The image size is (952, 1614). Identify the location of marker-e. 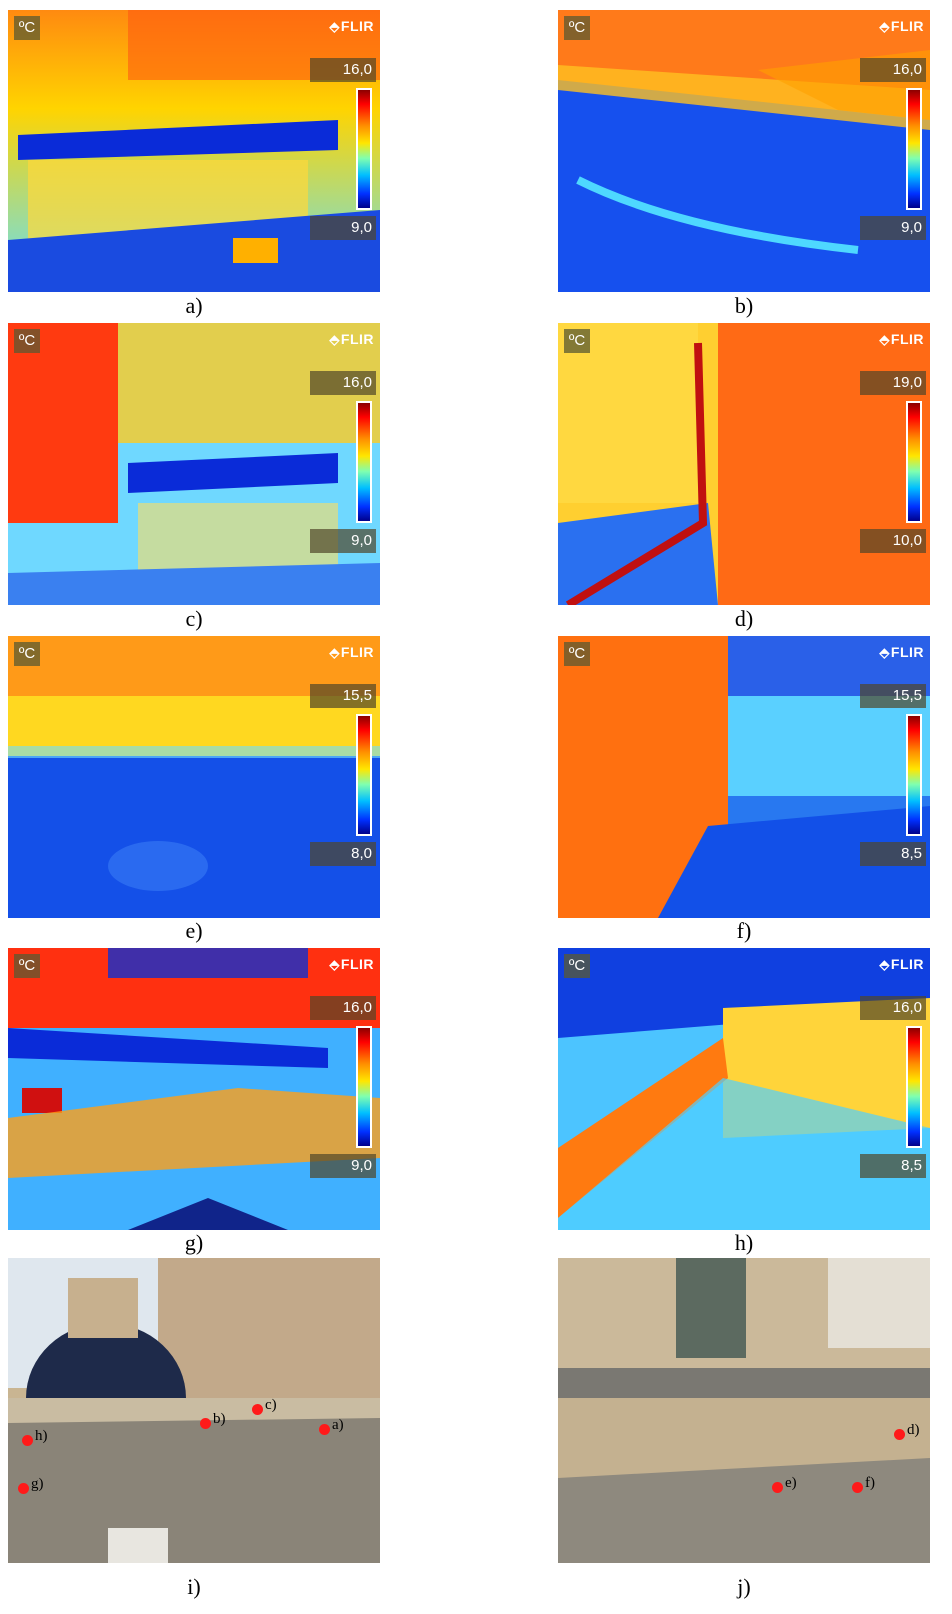
(777, 1487).